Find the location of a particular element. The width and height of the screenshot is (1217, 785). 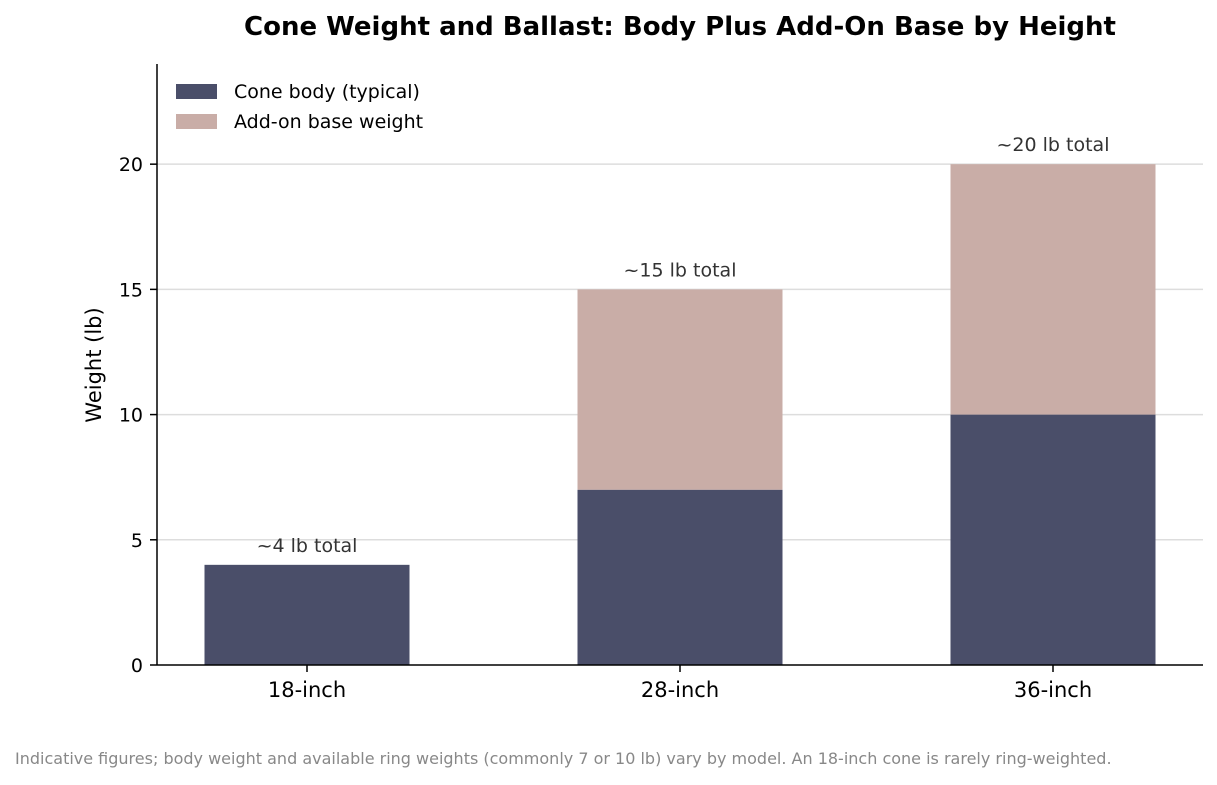

y-tick-label: 20 is located at coordinates (131, 165).